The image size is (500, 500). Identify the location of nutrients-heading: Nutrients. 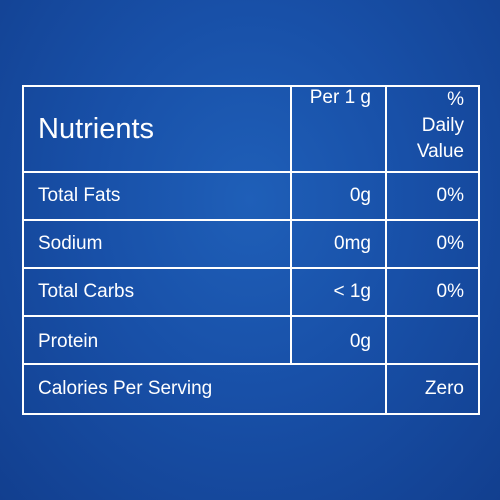
(157, 129).